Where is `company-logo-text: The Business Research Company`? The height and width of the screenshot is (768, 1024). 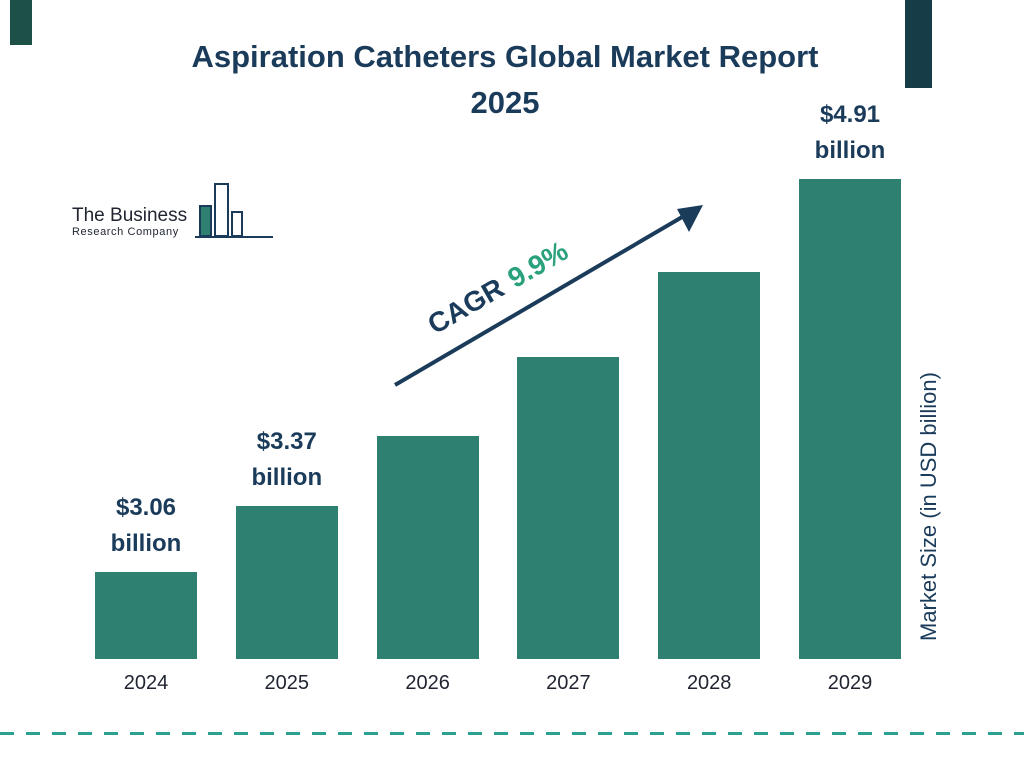 company-logo-text: The Business Research Company is located at coordinates (129, 223).